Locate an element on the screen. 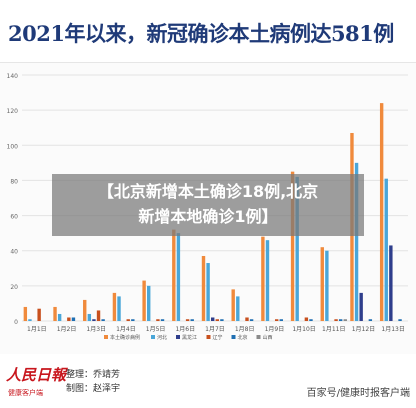  y-tick-label: 60 is located at coordinates (14, 217).